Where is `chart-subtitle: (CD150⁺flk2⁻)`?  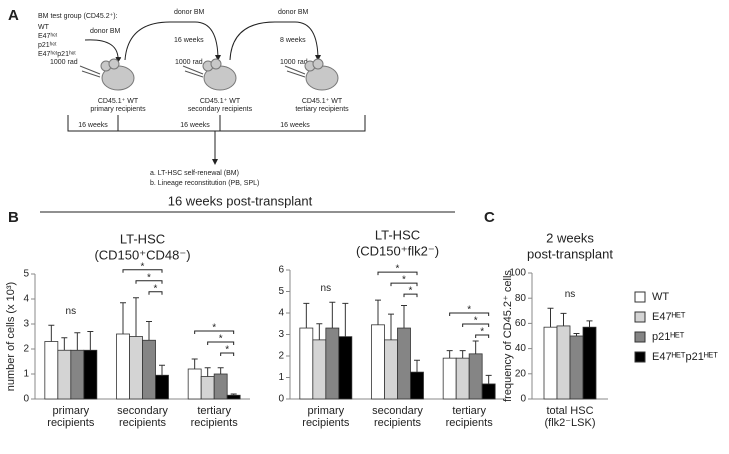 chart-subtitle: (CD150⁺flk2⁻) is located at coordinates (397, 250).